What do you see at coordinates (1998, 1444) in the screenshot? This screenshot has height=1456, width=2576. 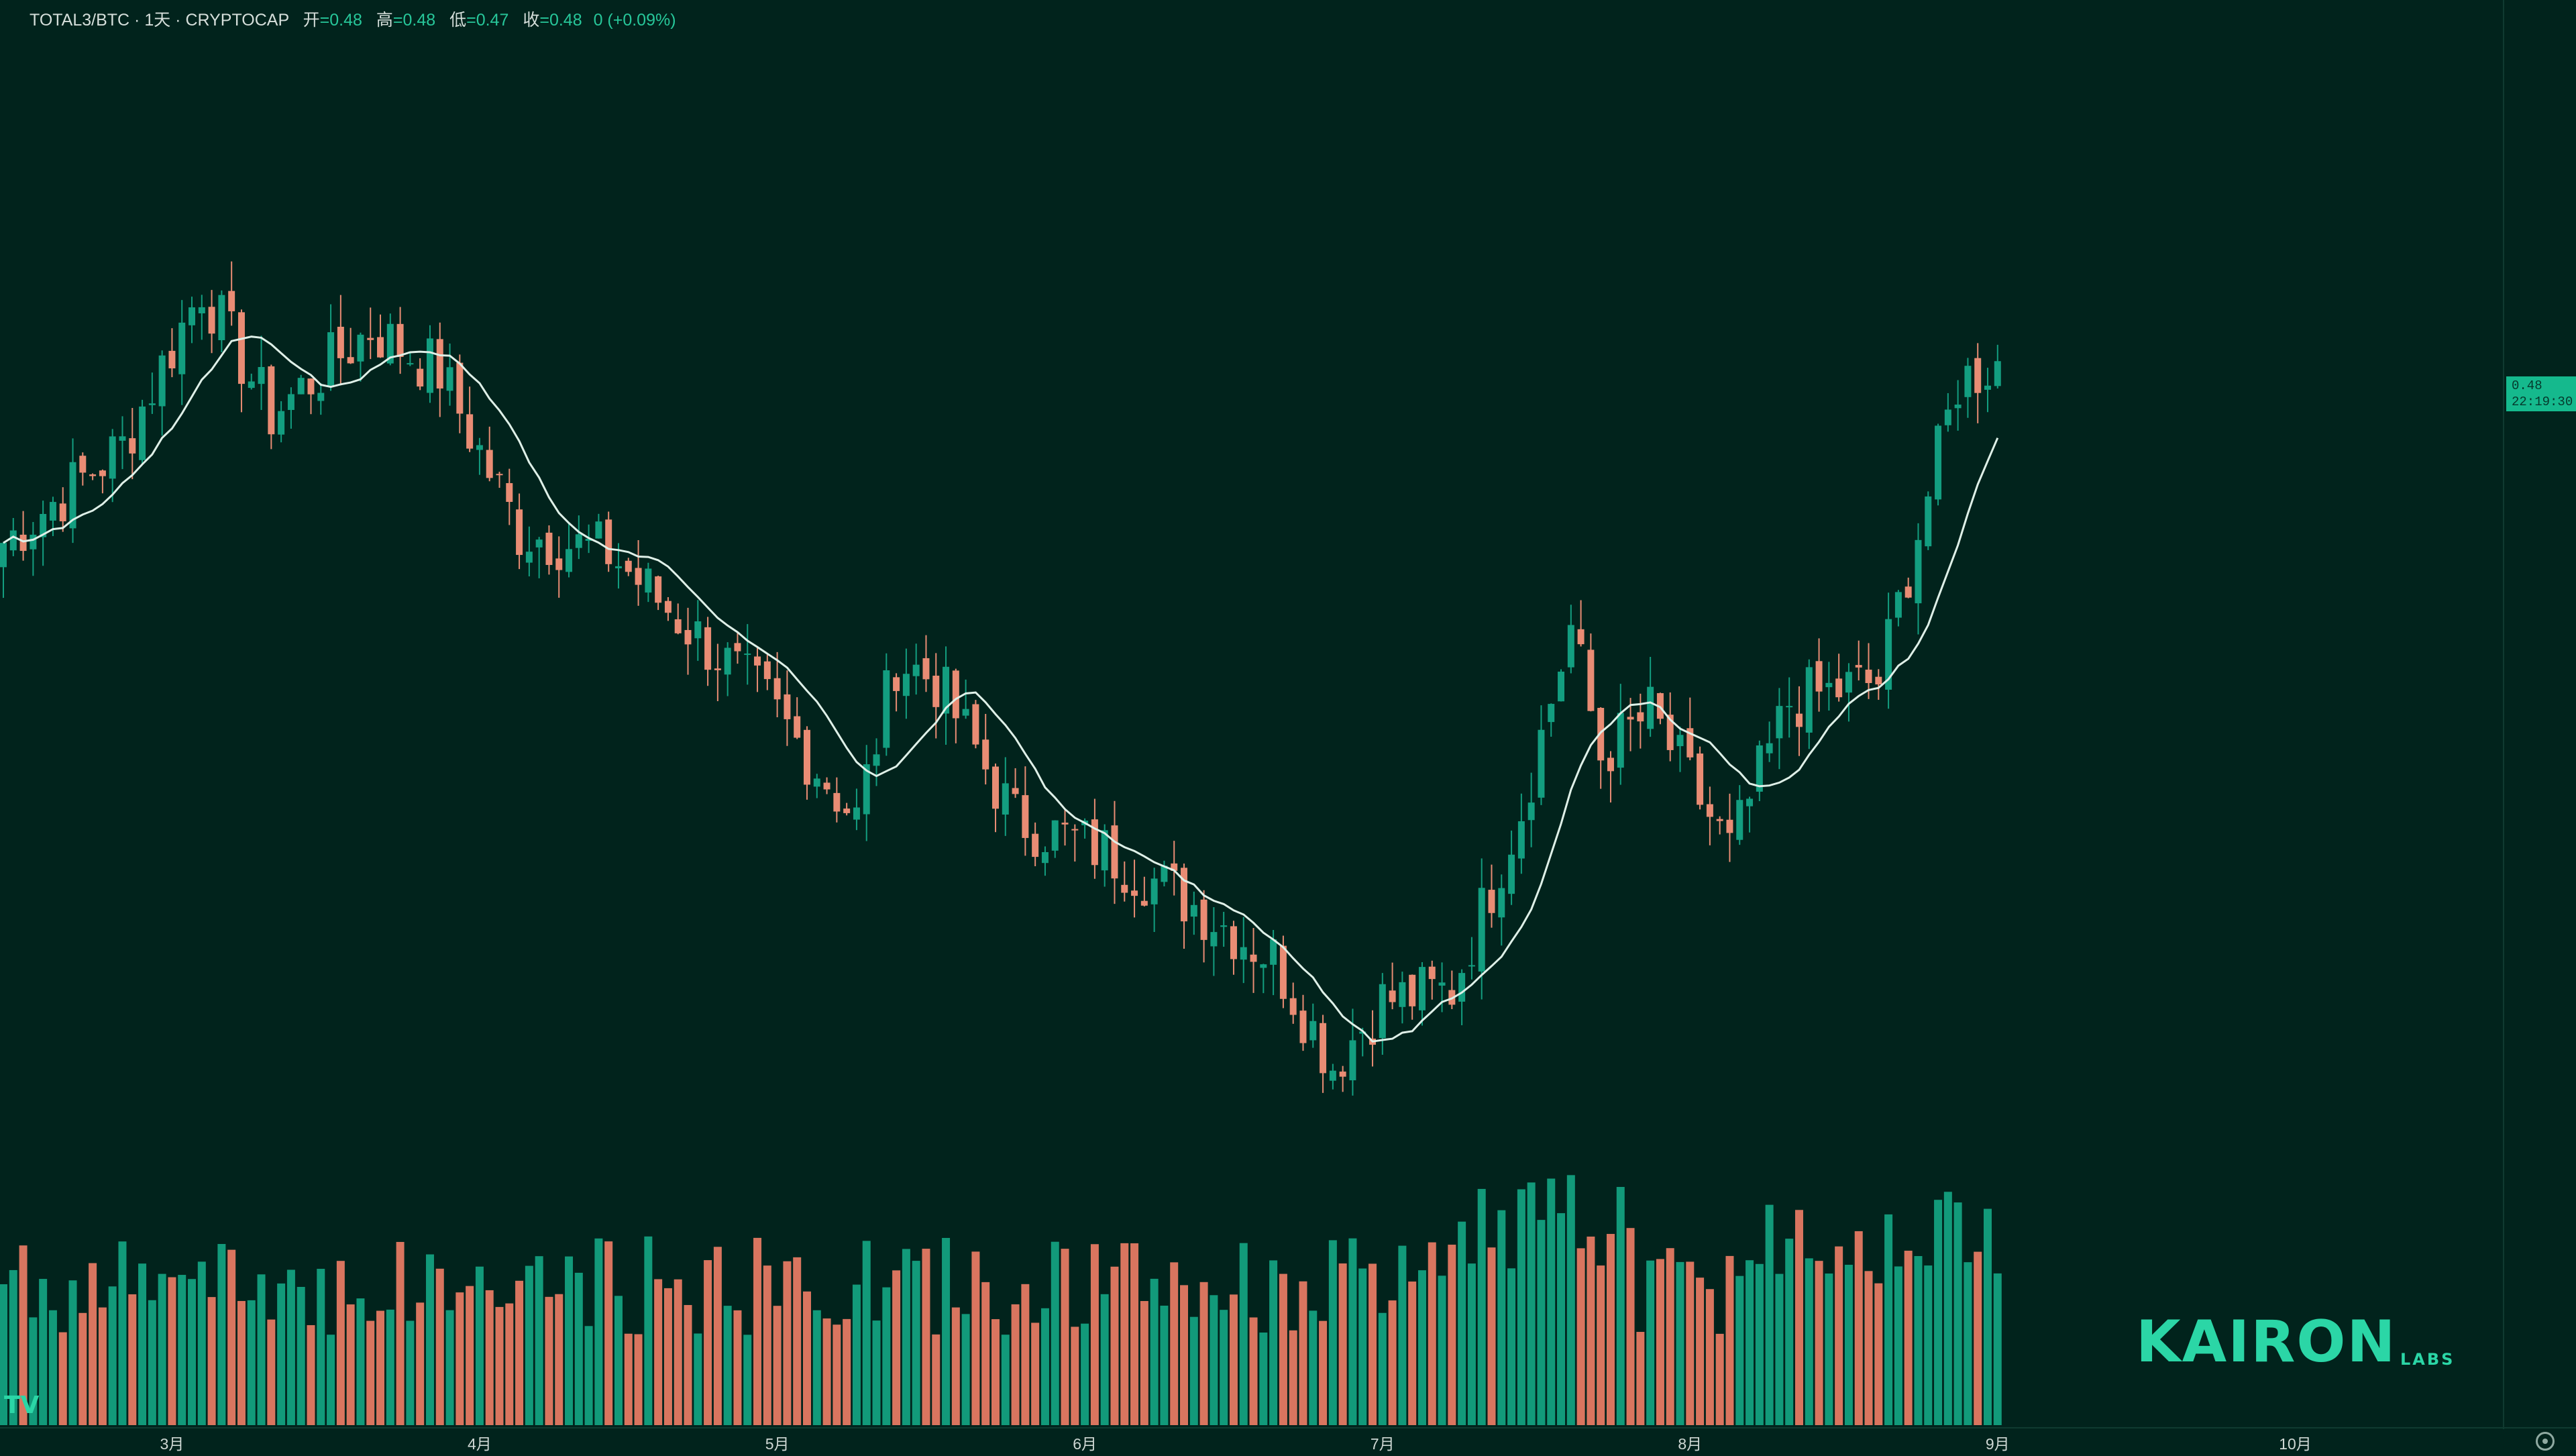 I see `x-tick-label: 9月` at bounding box center [1998, 1444].